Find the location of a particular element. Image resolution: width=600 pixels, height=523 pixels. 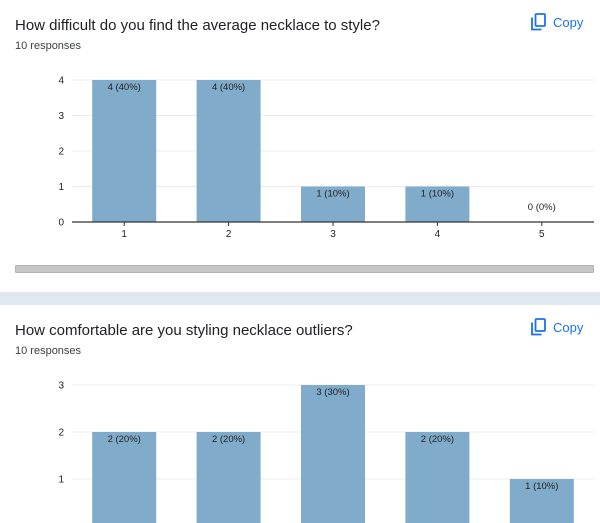

y-tick-label: 0 is located at coordinates (61, 223).